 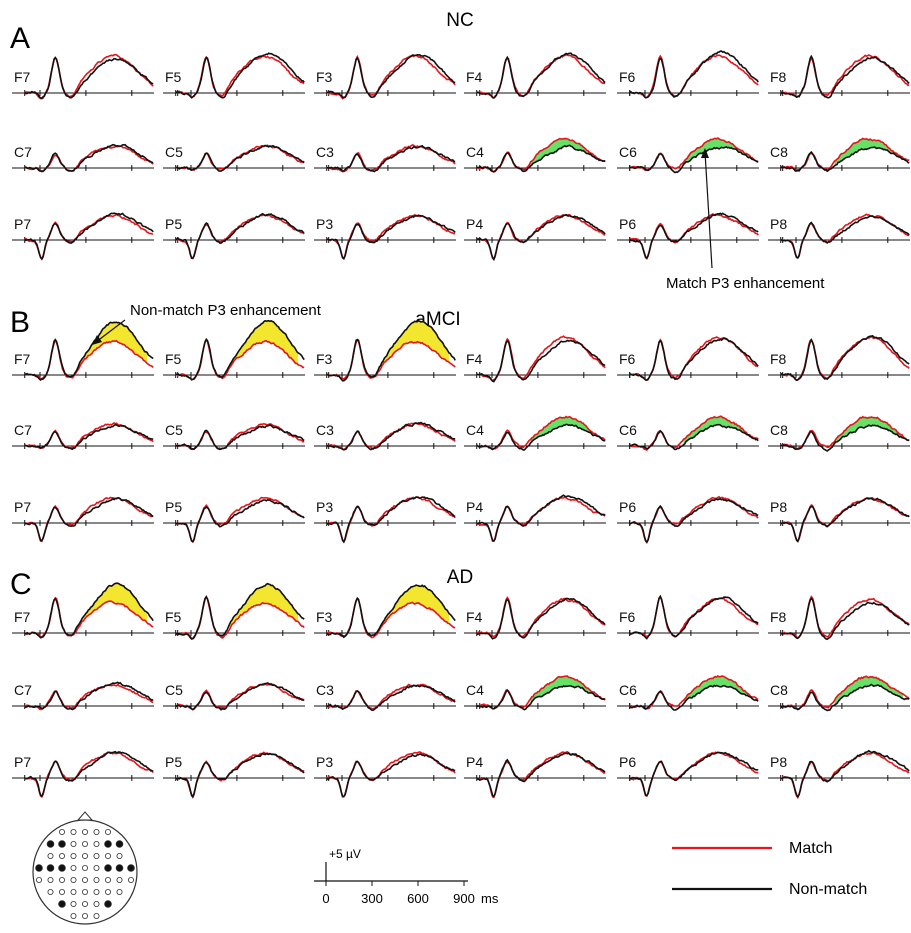 What do you see at coordinates (459, 20) in the screenshot?
I see `group-title-nc: NC` at bounding box center [459, 20].